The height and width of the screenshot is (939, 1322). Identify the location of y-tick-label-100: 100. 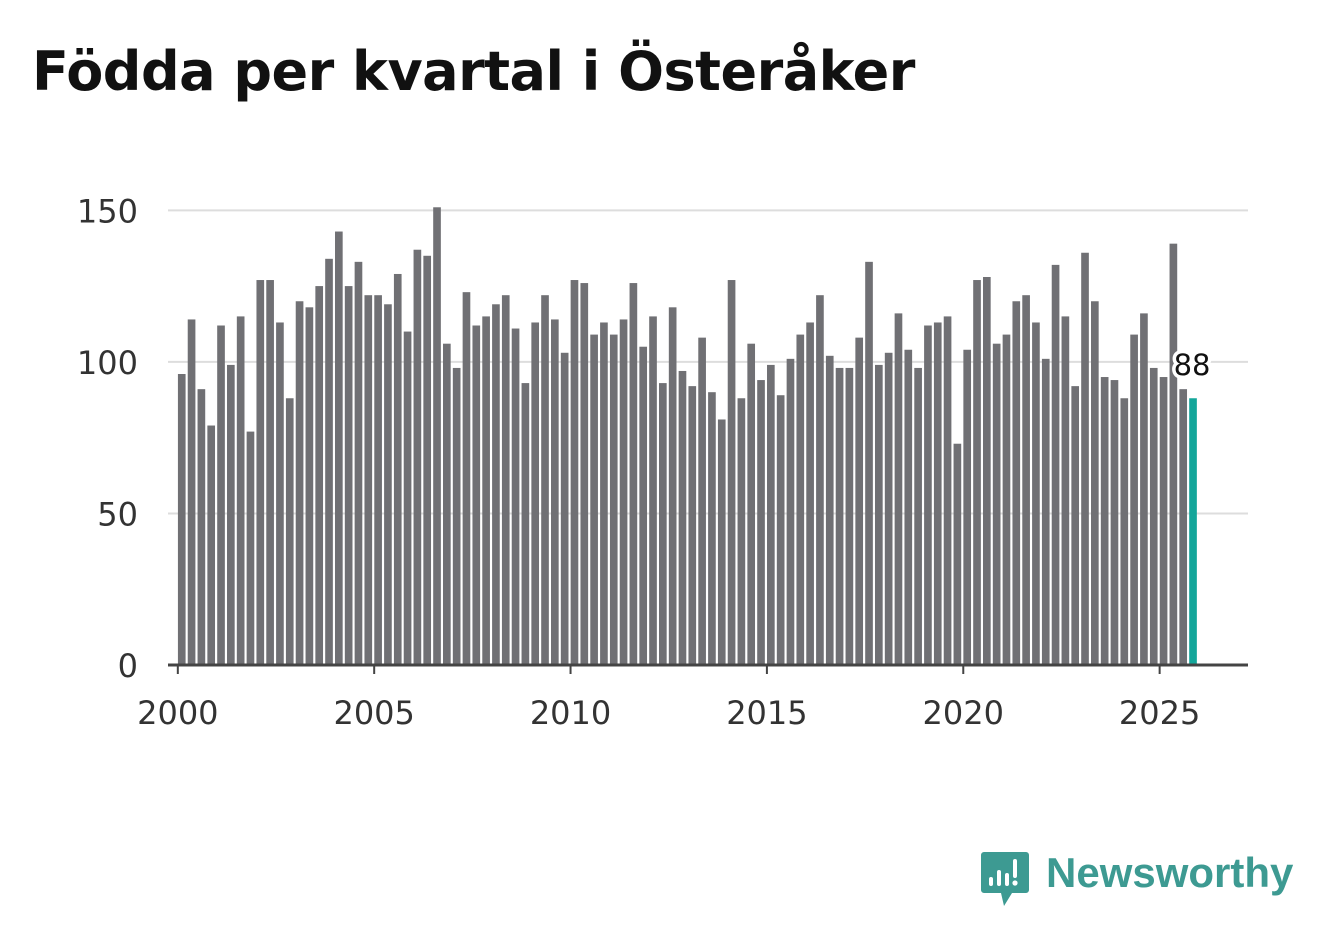
(107, 363).